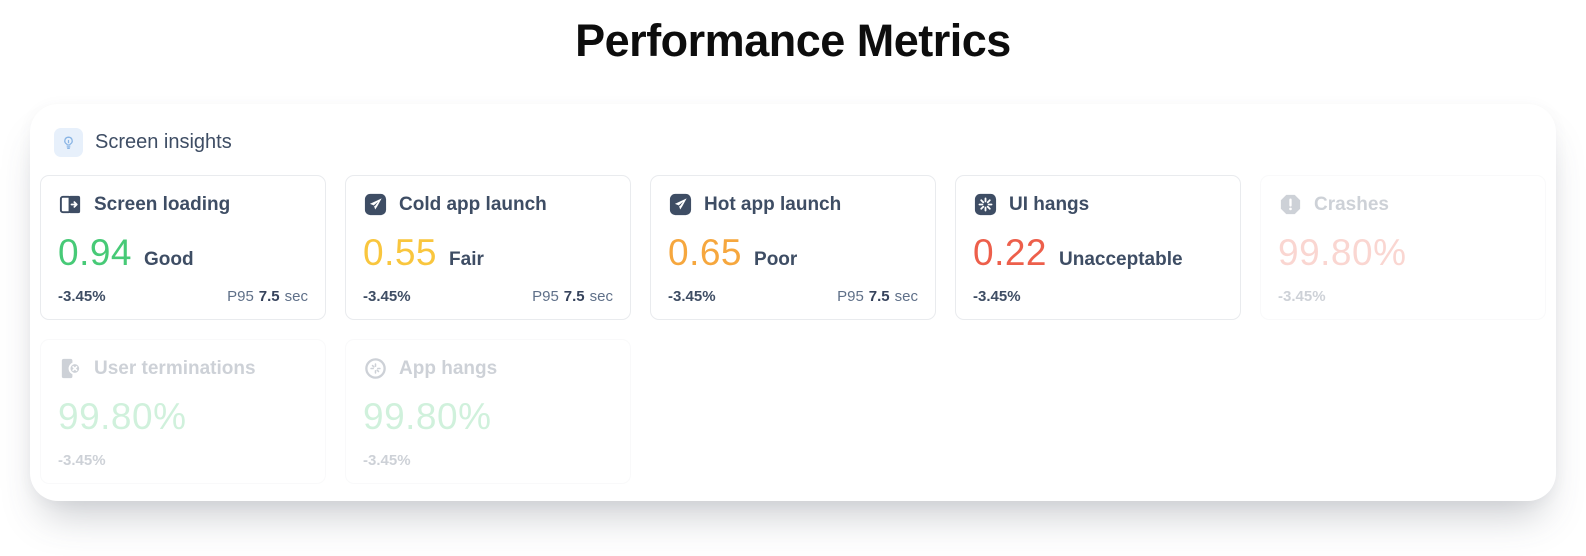 The width and height of the screenshot is (1586, 556). I want to click on card-header: App hangs, so click(488, 368).